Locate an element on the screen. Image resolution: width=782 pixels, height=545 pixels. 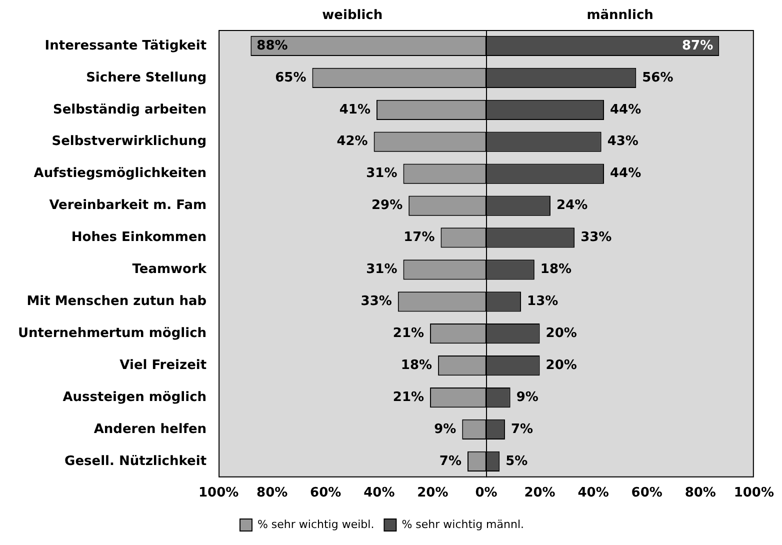
x-tick-label: 0% is located at coordinates (486, 493).